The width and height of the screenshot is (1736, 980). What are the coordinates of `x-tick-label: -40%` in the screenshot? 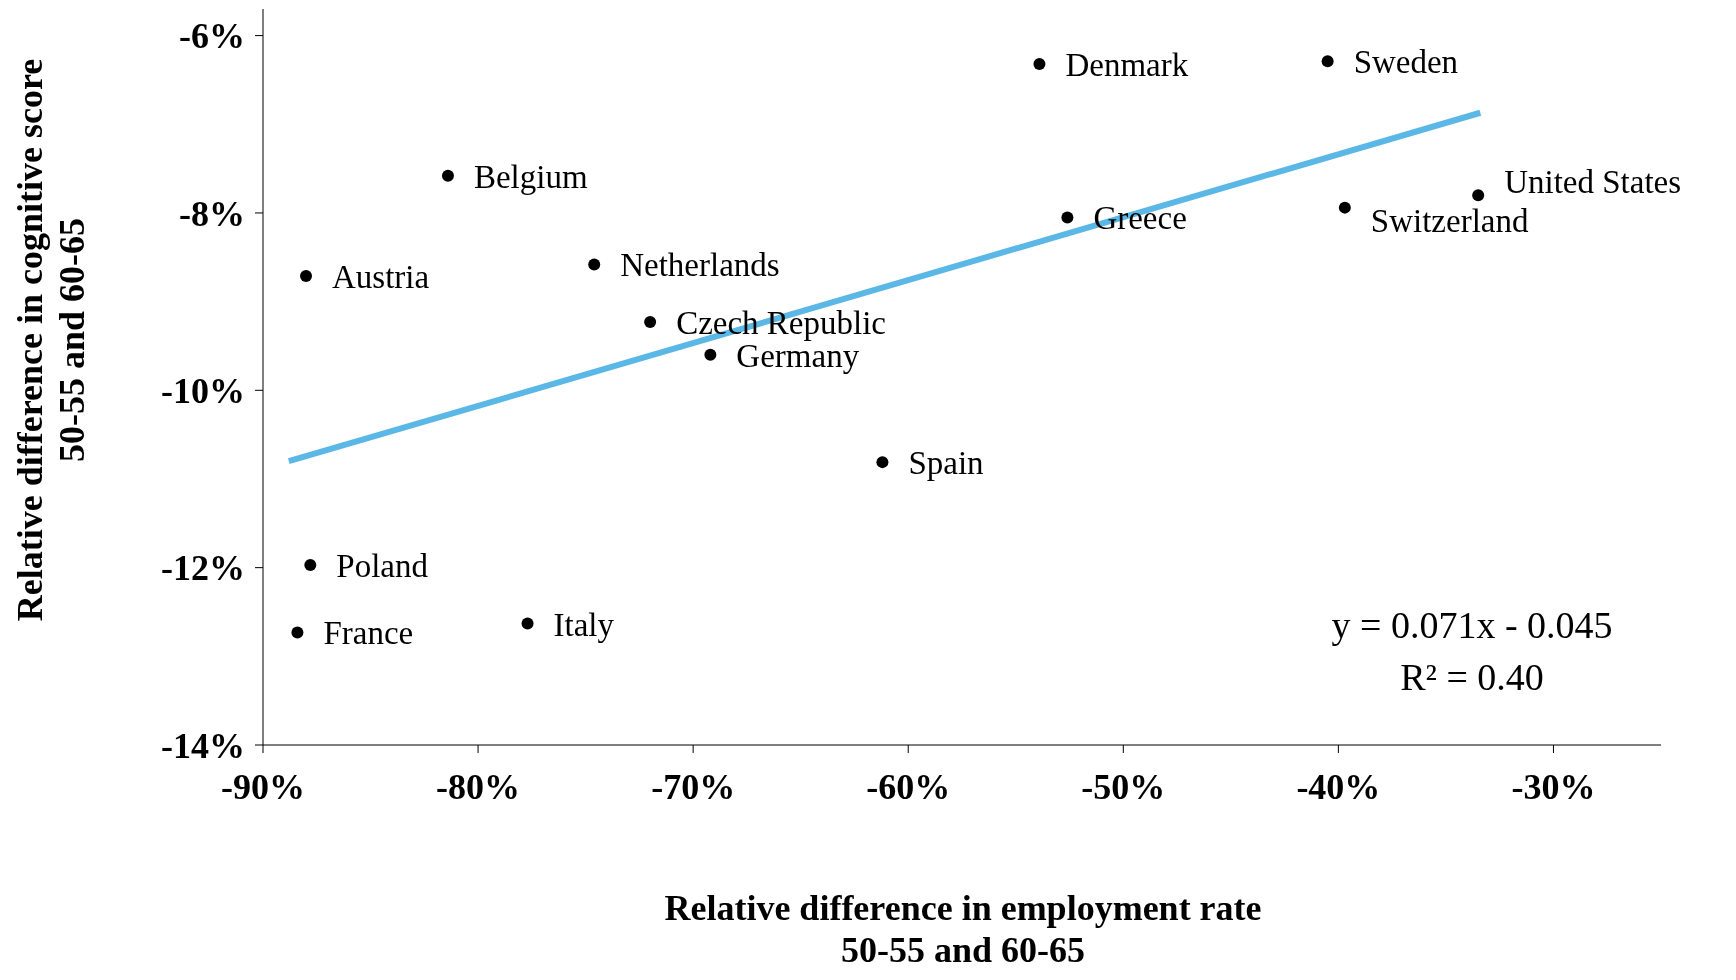 It's located at (1338, 786).